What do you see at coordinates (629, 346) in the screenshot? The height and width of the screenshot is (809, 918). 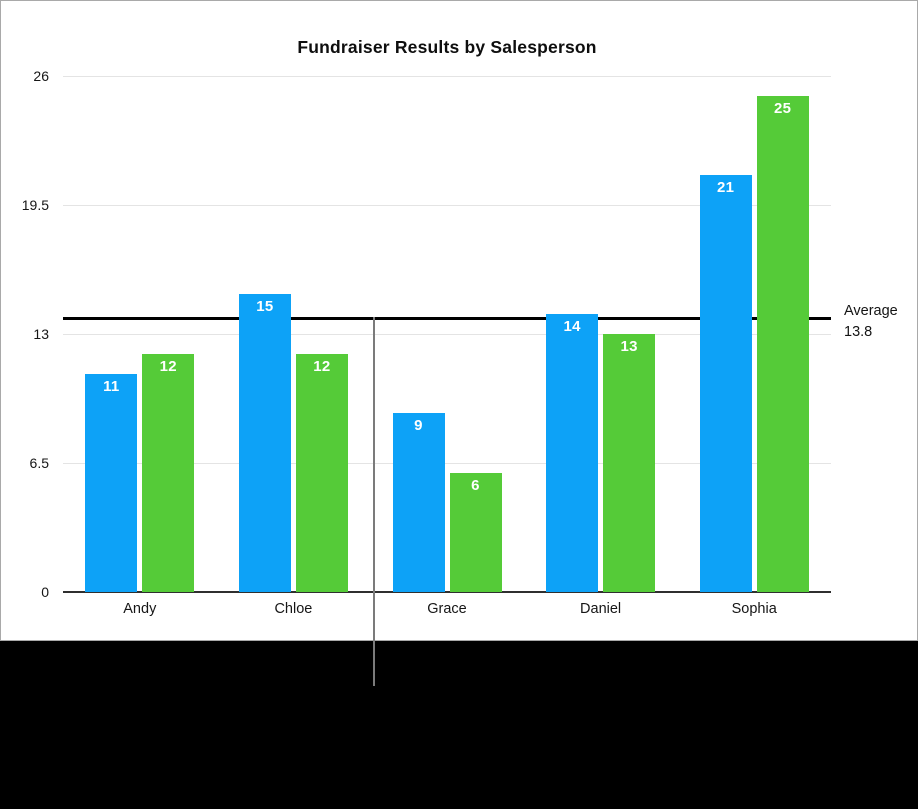 I see `bar-value-label: 13` at bounding box center [629, 346].